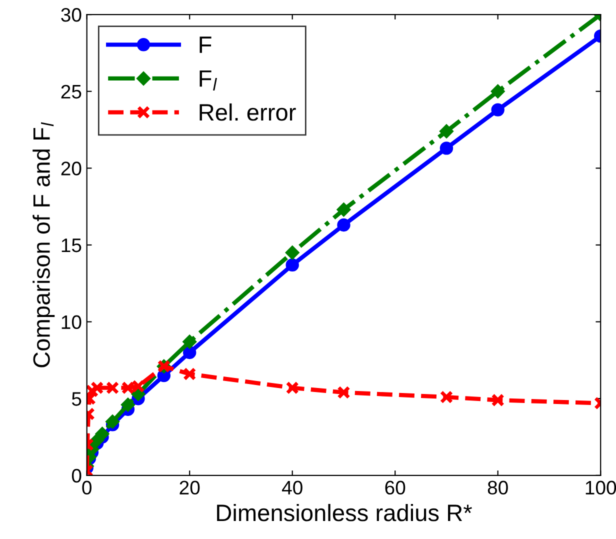 This screenshot has height=539, width=616. I want to click on y-tick-label: 5, so click(77, 399).